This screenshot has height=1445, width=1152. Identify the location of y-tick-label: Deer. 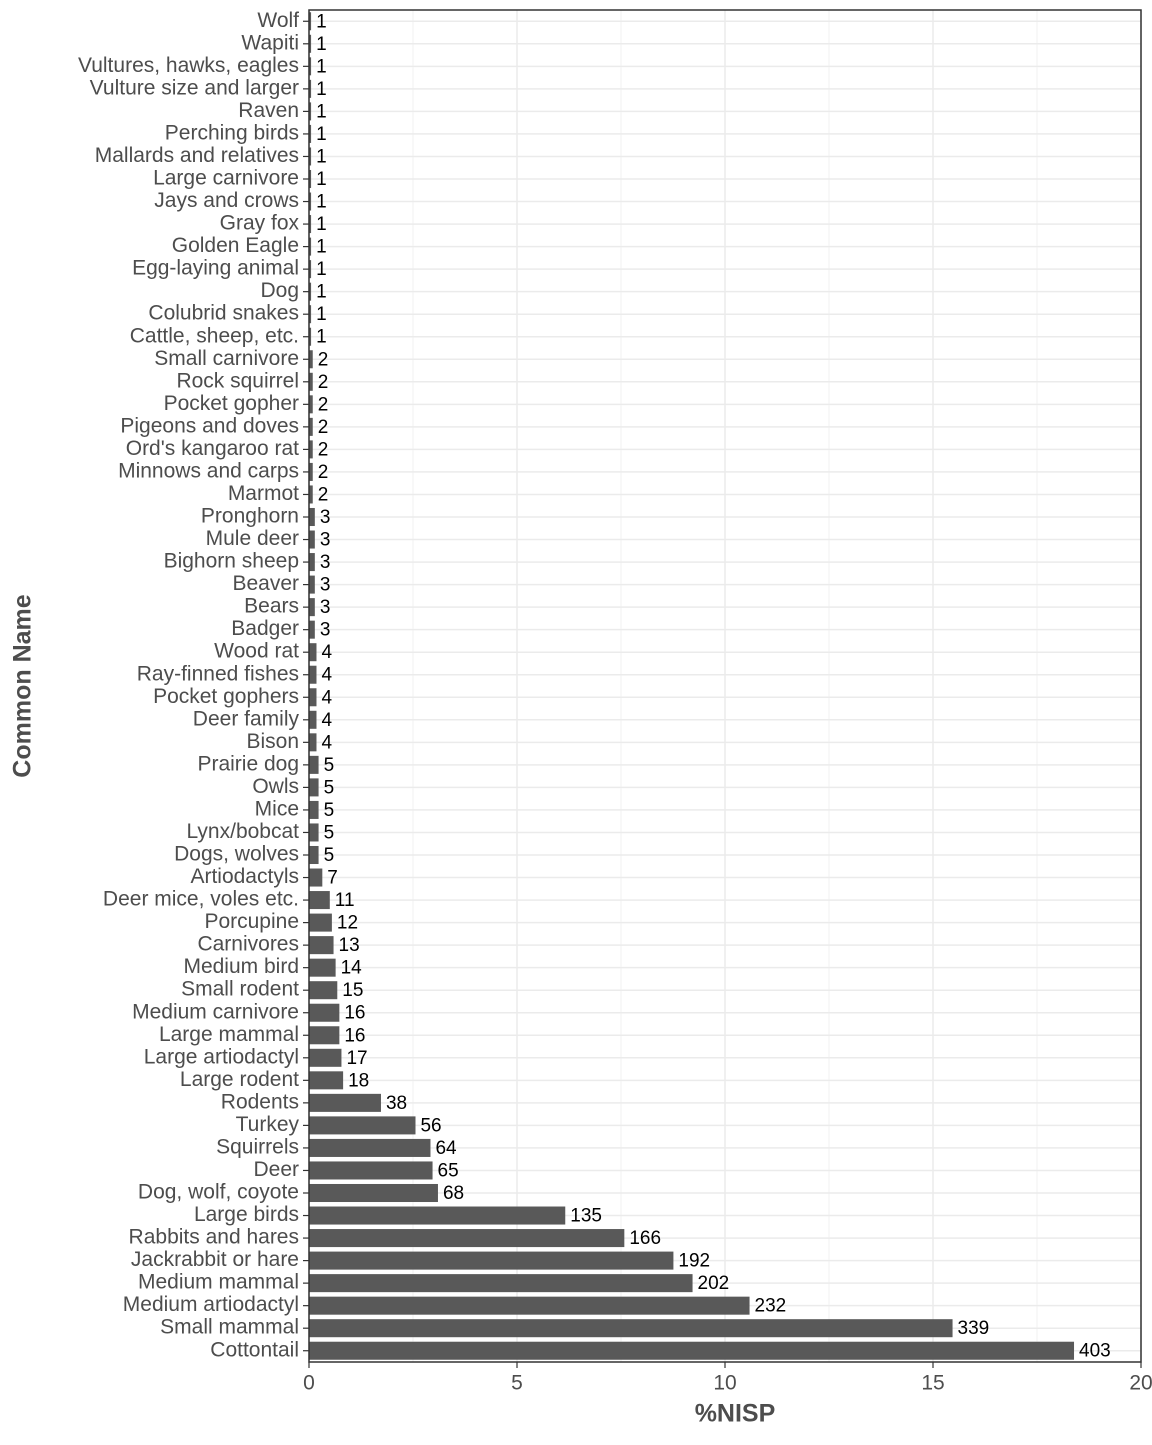
(276, 1169).